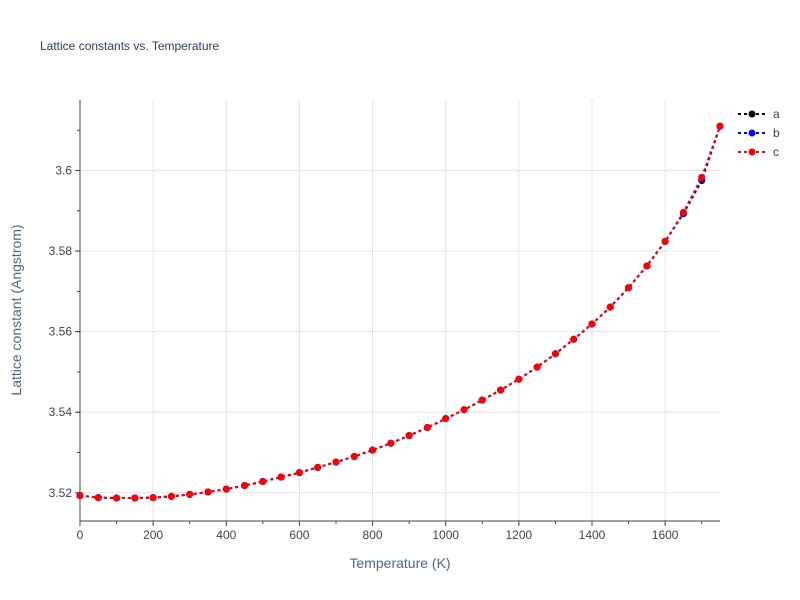 The height and width of the screenshot is (600, 800). I want to click on y-tick-label: 3.56, so click(61, 332).